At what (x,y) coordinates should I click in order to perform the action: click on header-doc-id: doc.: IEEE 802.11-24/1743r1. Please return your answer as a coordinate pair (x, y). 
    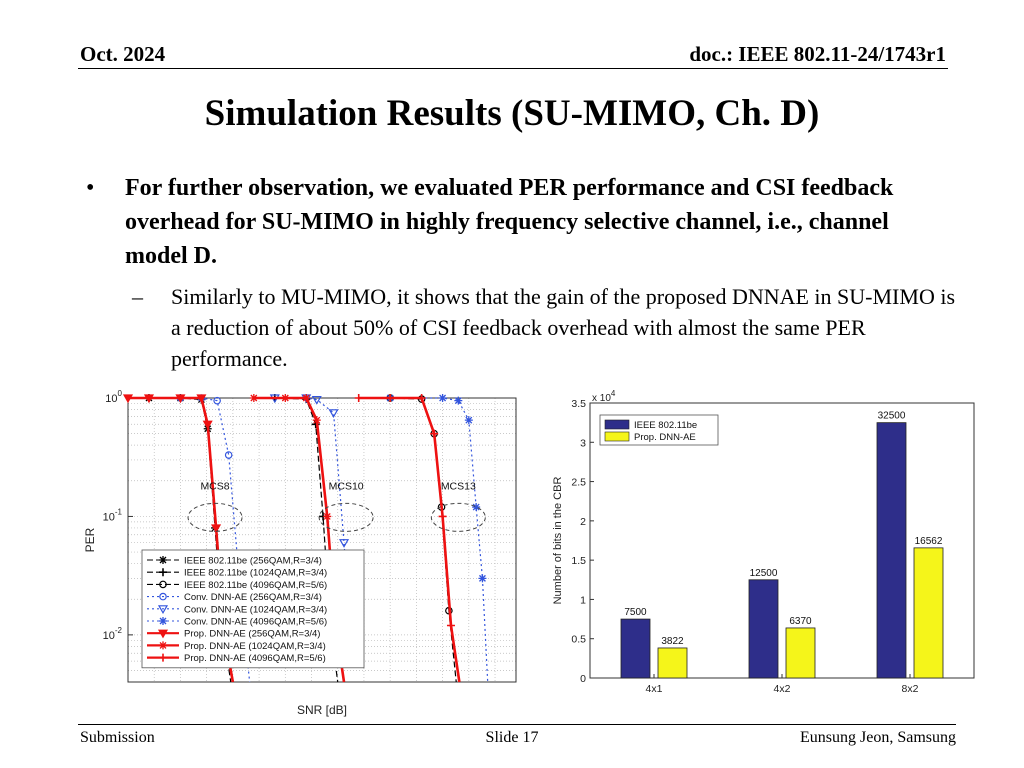
    Looking at the image, I should click on (817, 54).